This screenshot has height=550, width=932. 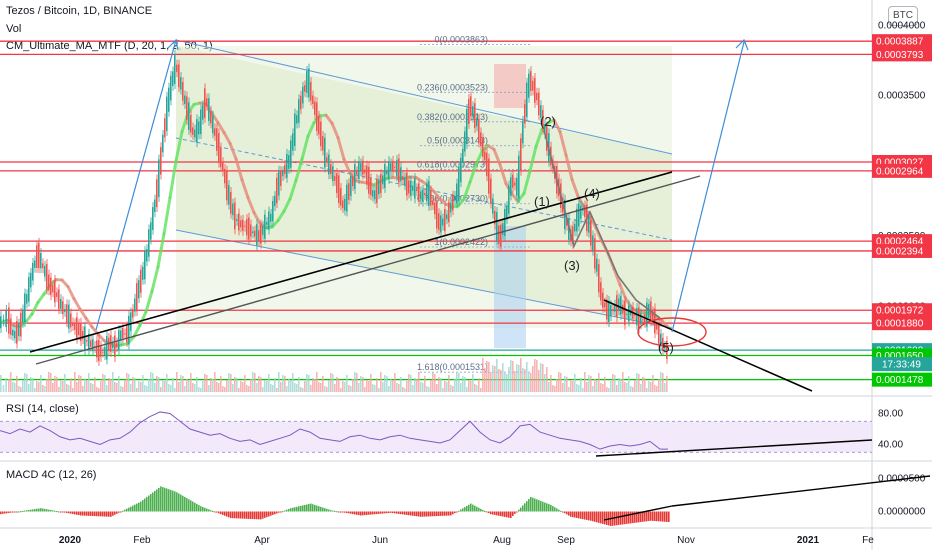 I want to click on x-tick-label: Jun, so click(x=380, y=540).